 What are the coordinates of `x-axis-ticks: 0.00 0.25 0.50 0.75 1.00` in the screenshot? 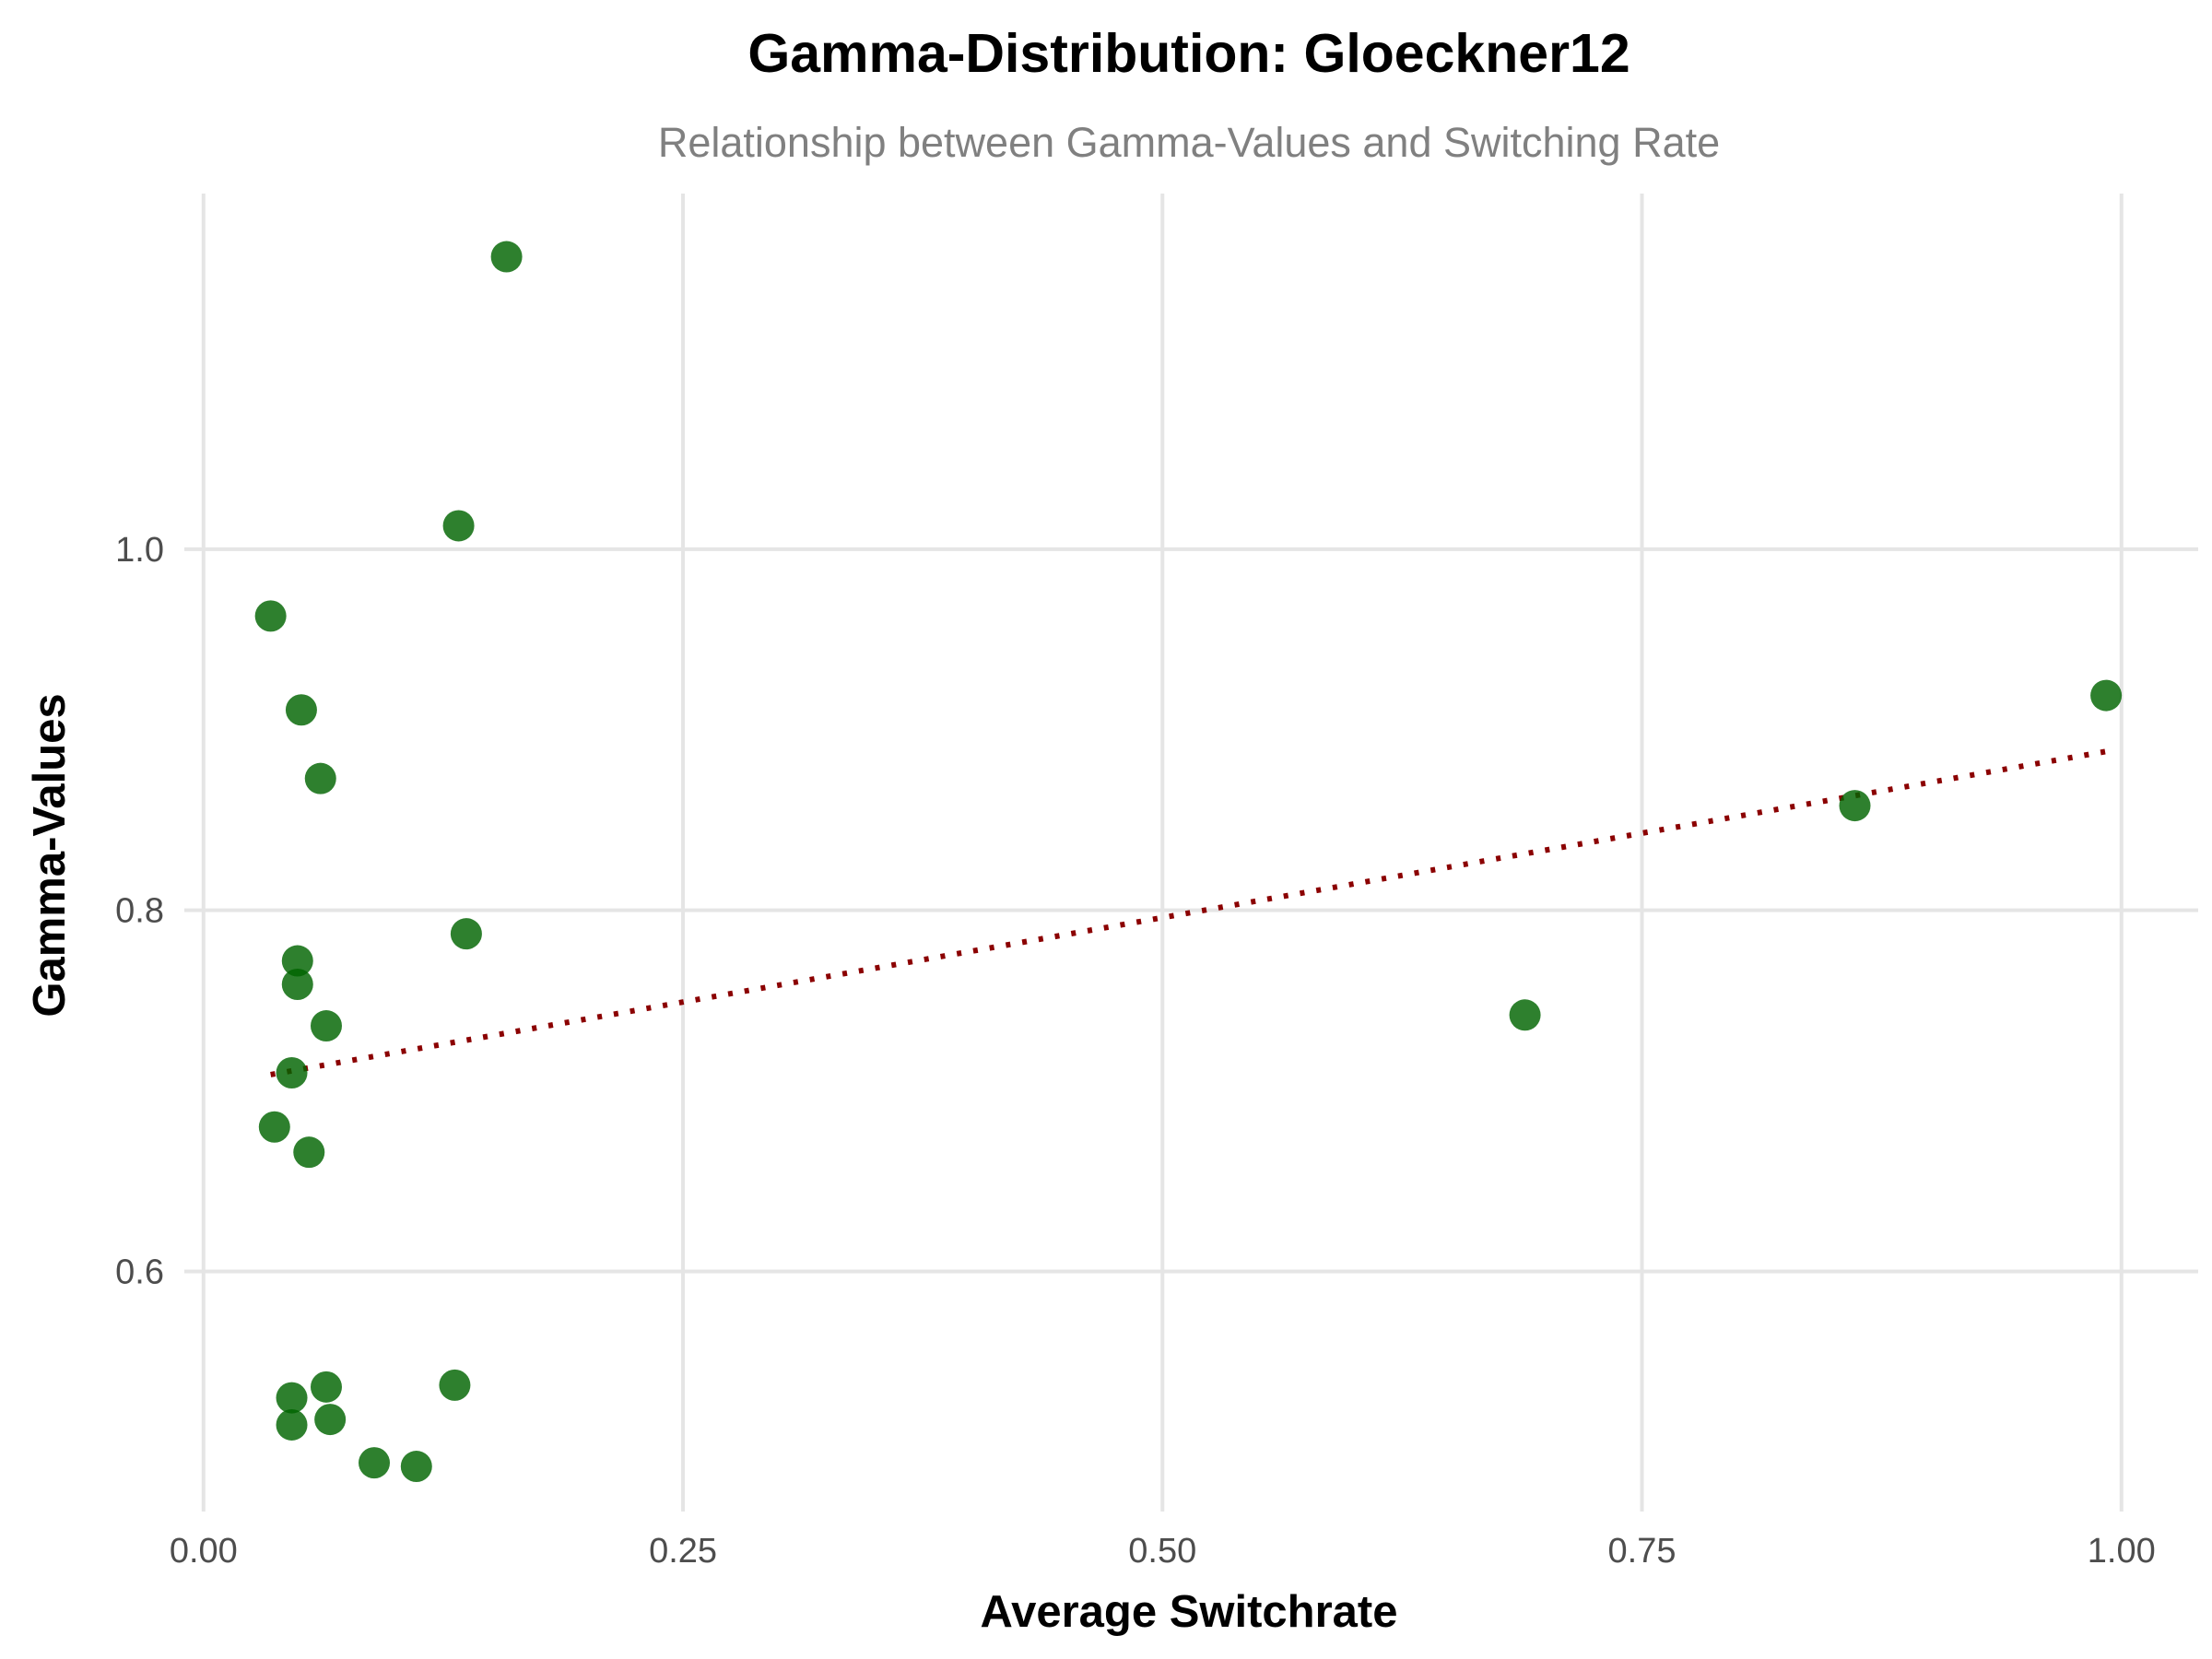 It's located at (1163, 1551).